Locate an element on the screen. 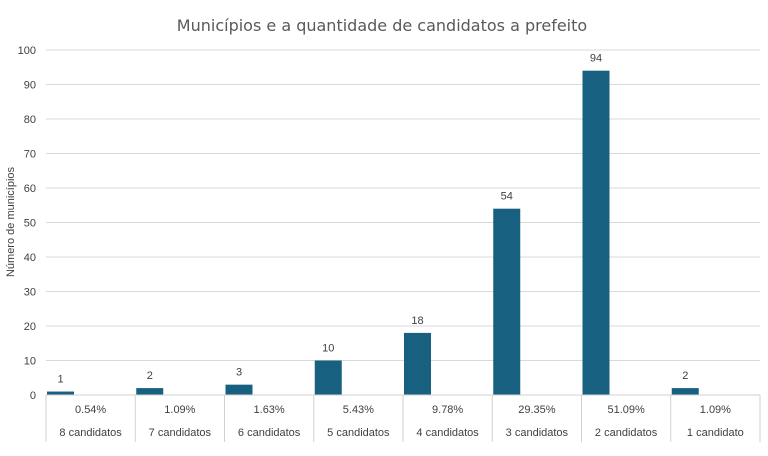 This screenshot has width=768, height=456. category-label: 1 candidato is located at coordinates (715, 433).